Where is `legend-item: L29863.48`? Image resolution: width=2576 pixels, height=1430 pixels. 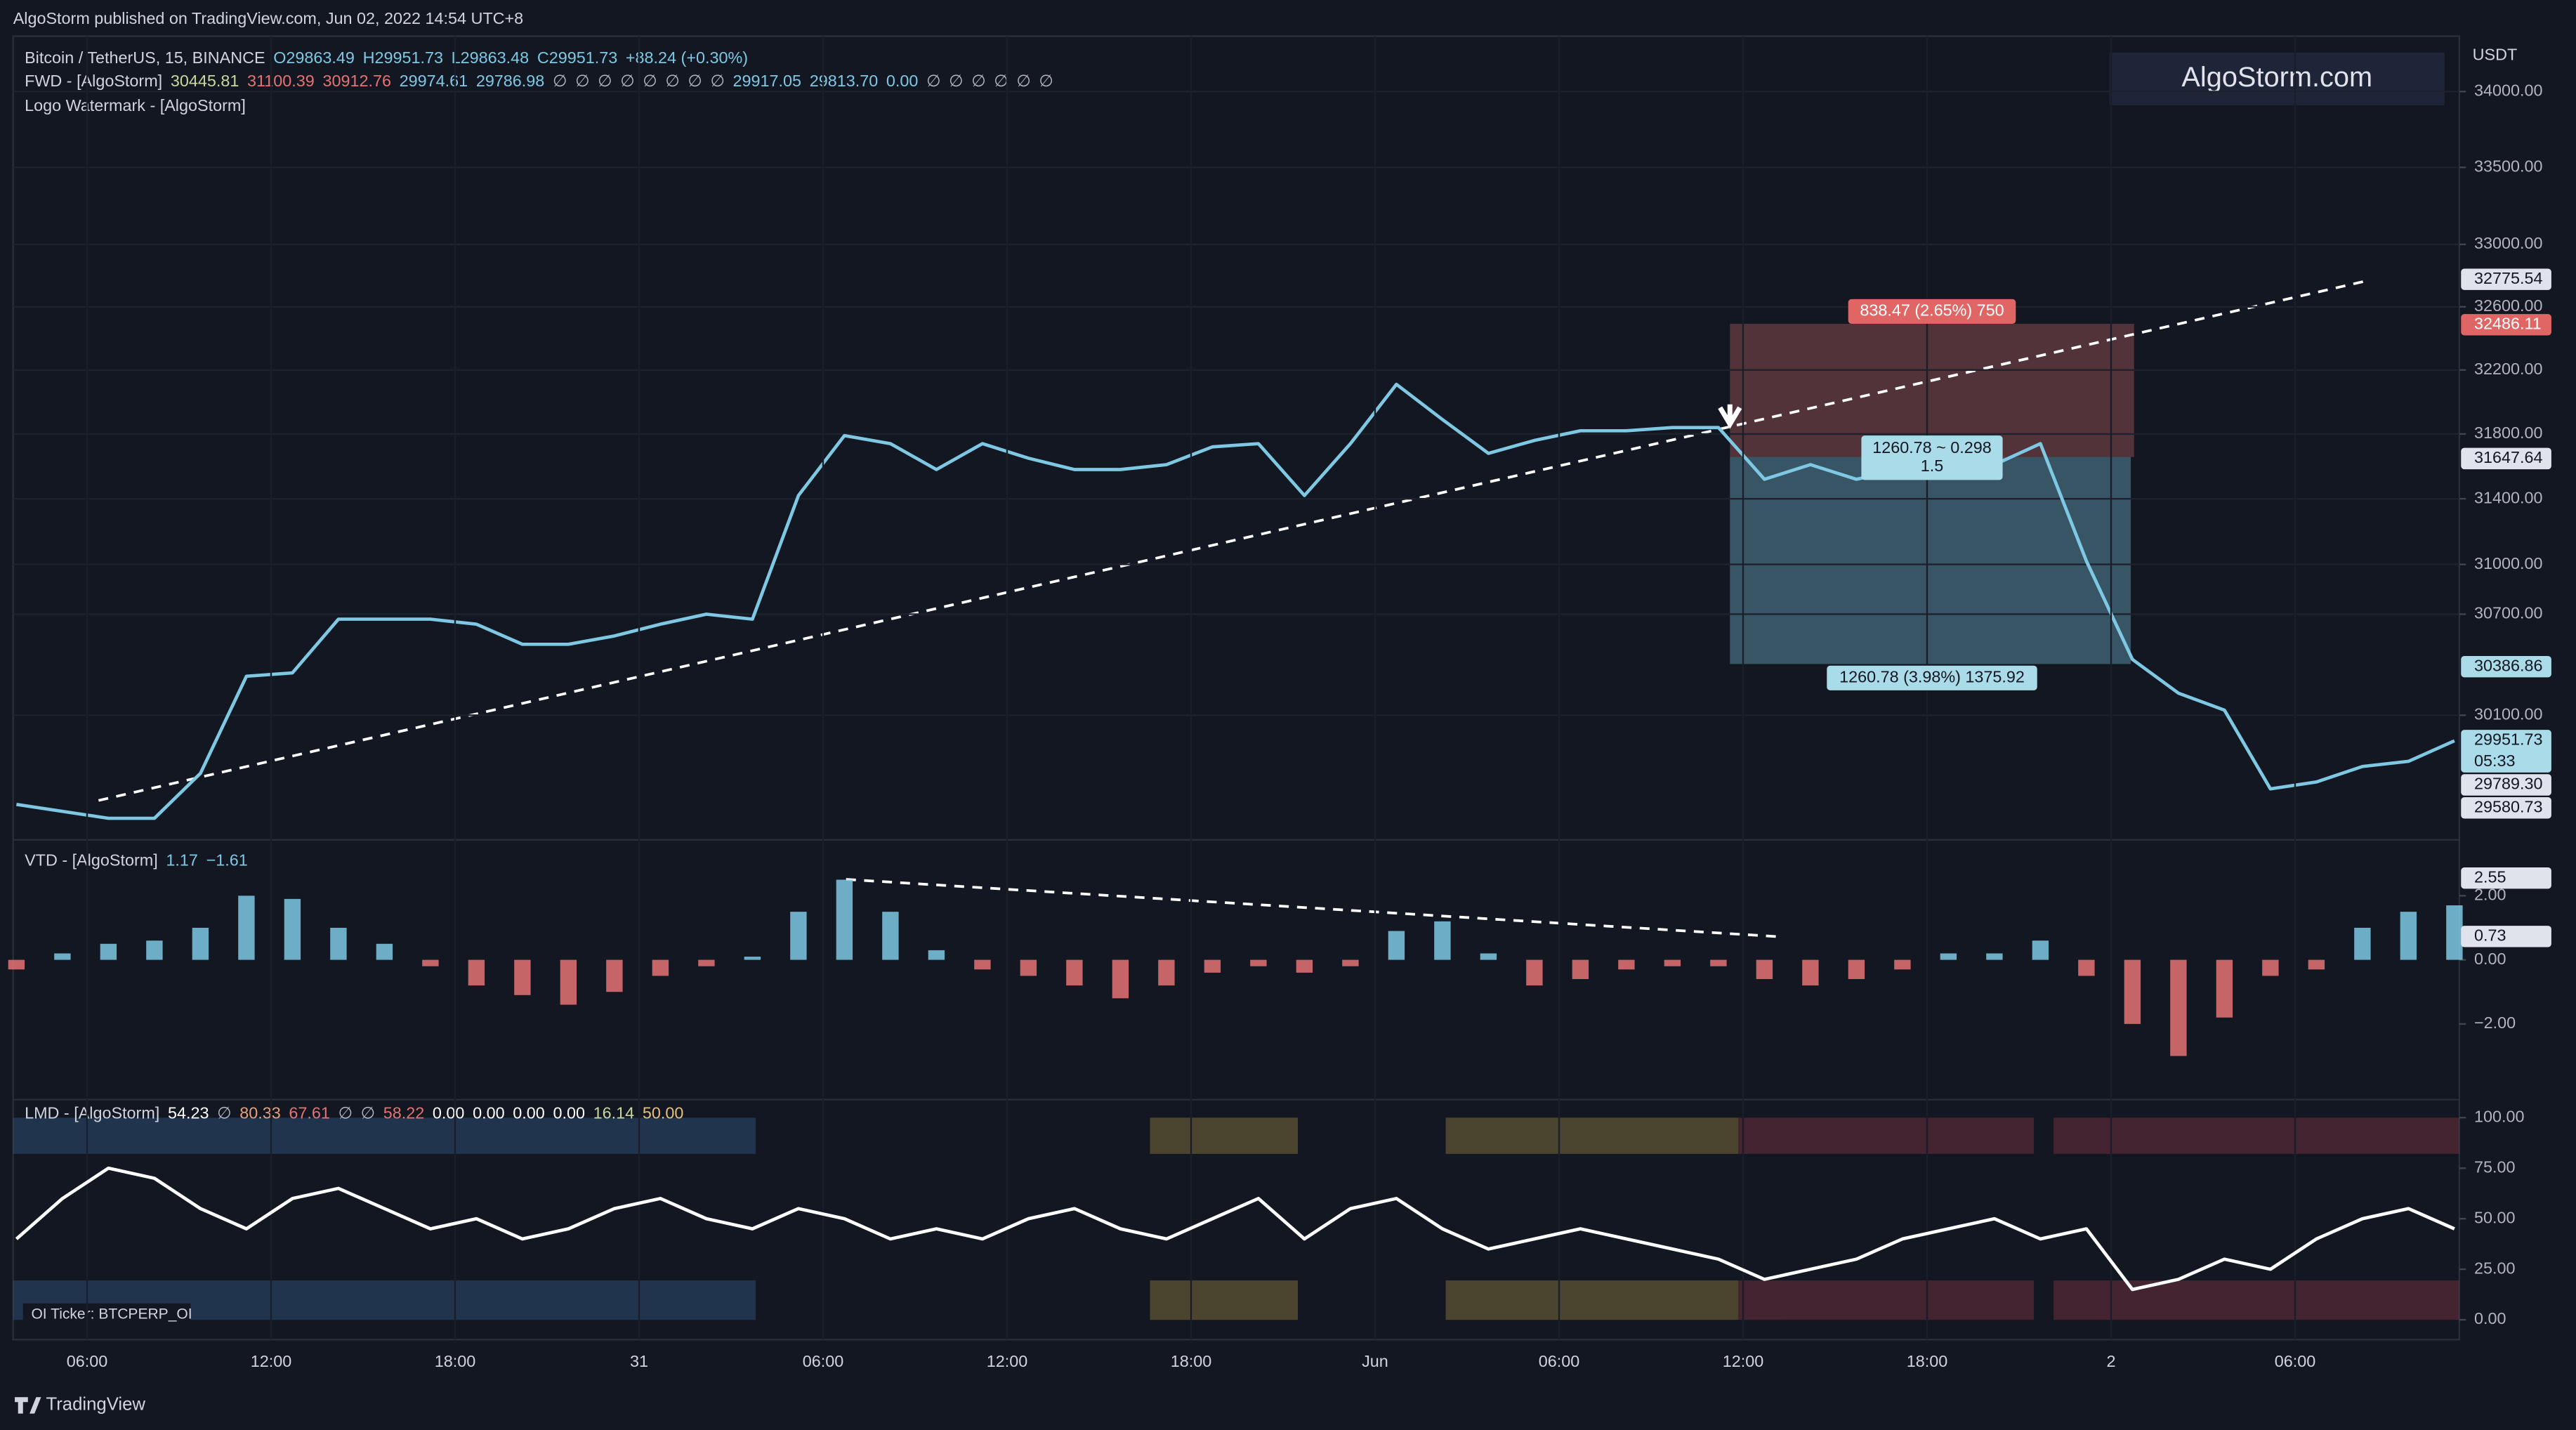 legend-item: L29863.48 is located at coordinates (490, 57).